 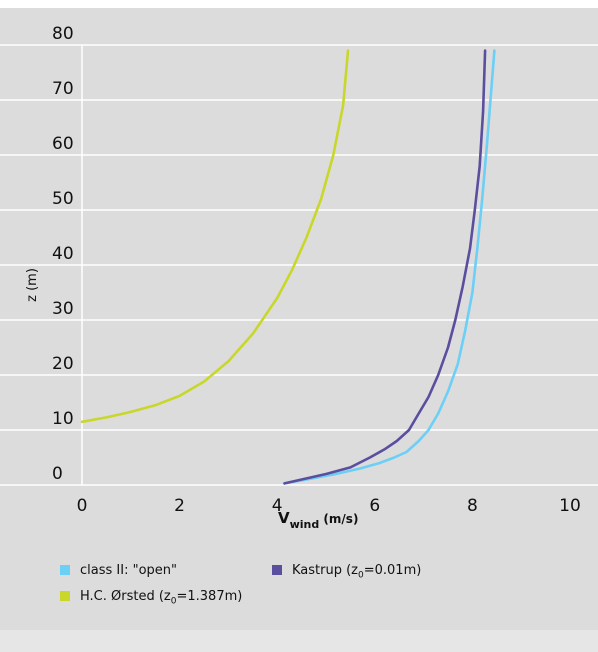 What do you see at coordinates (472, 506) in the screenshot?
I see `x-tick-label: 8` at bounding box center [472, 506].